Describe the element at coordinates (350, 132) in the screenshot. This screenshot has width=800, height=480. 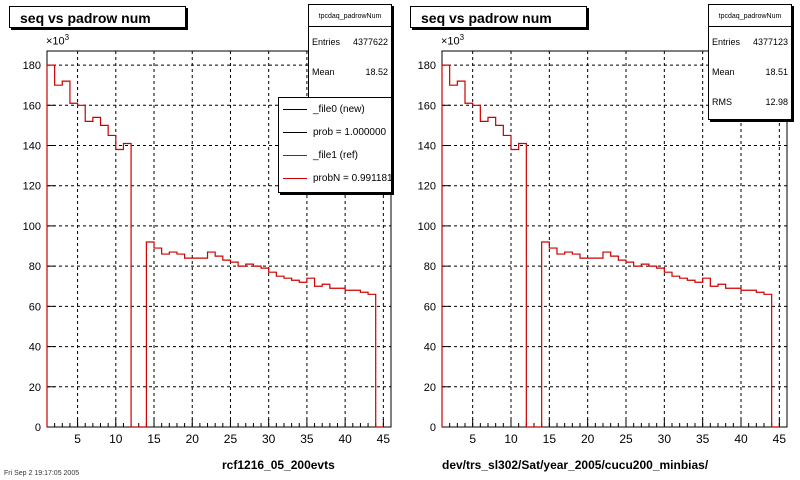
I see `legend-label-prob: prob = 1.000000` at that location.